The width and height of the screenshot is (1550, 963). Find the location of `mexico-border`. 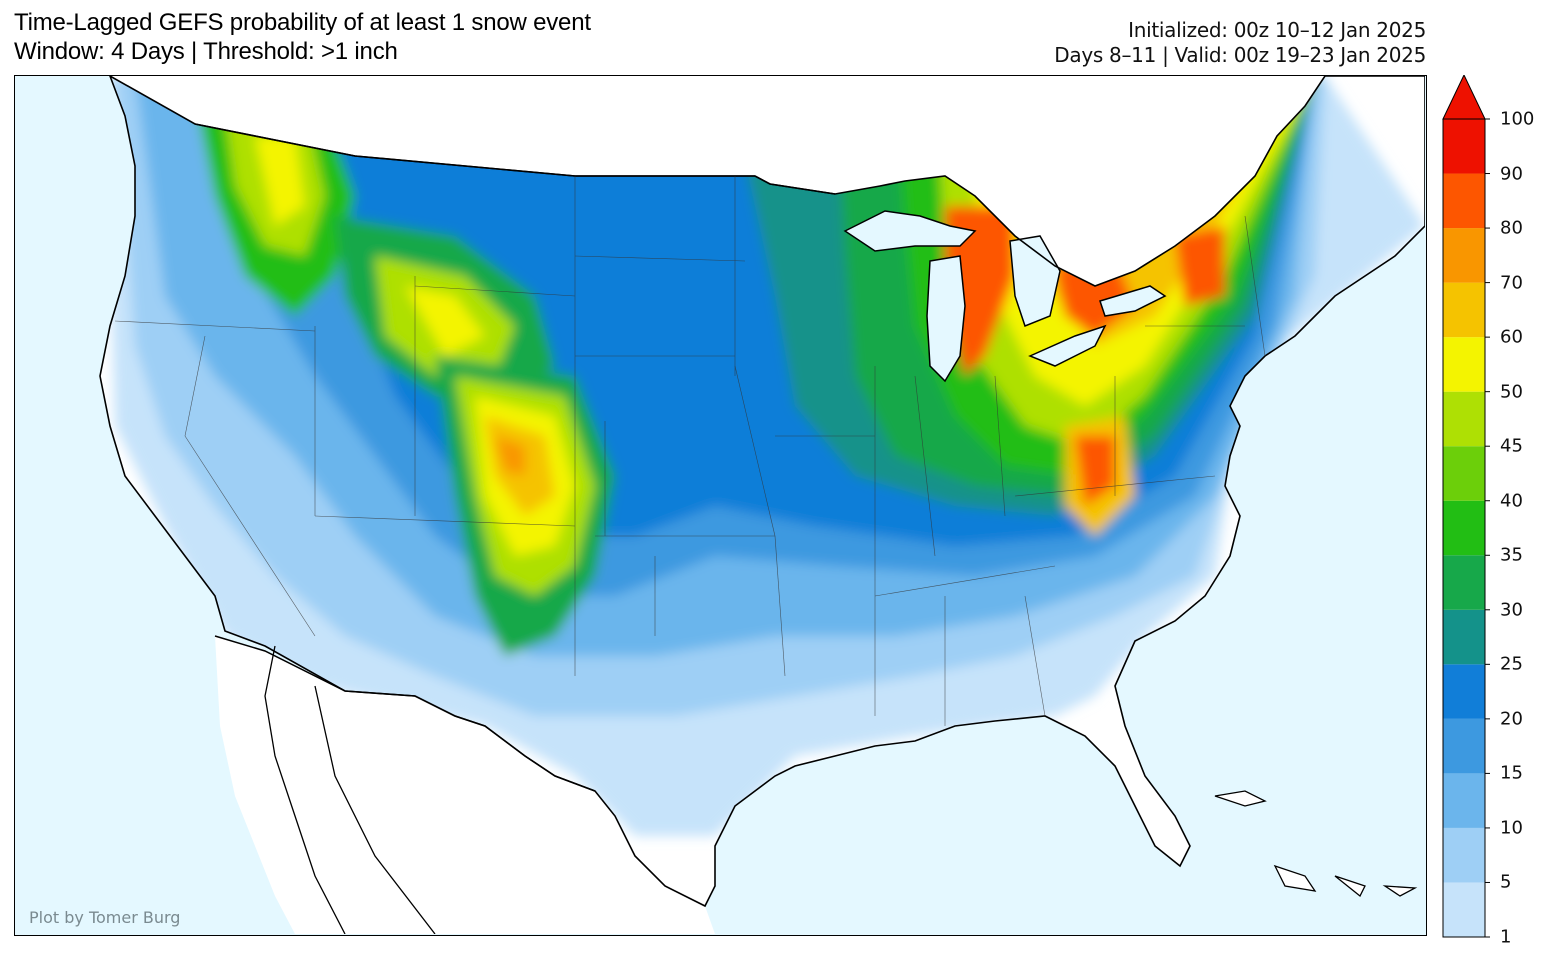

mexico-border is located at coordinates (405, 713).